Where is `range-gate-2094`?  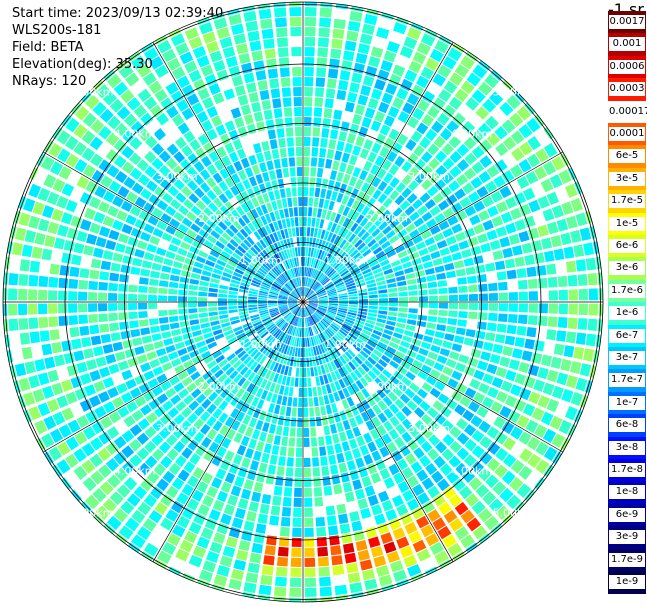
range-gate-2094 is located at coordinates (192, 432).